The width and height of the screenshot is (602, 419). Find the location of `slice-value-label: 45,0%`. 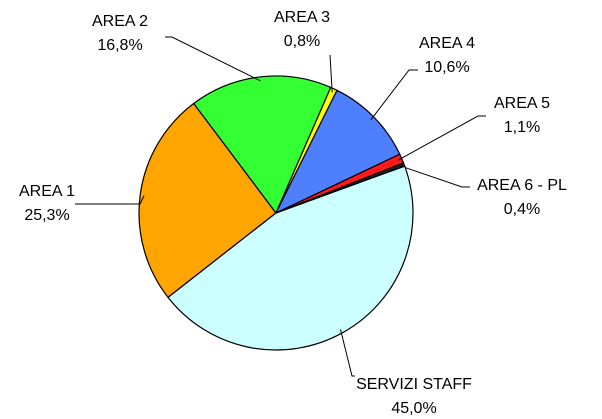

slice-value-label: 45,0% is located at coordinates (413, 408).